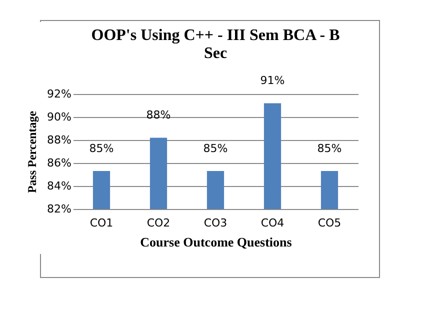 The image size is (435, 321). What do you see at coordinates (330, 223) in the screenshot?
I see `x-tick-label: CO5` at bounding box center [330, 223].